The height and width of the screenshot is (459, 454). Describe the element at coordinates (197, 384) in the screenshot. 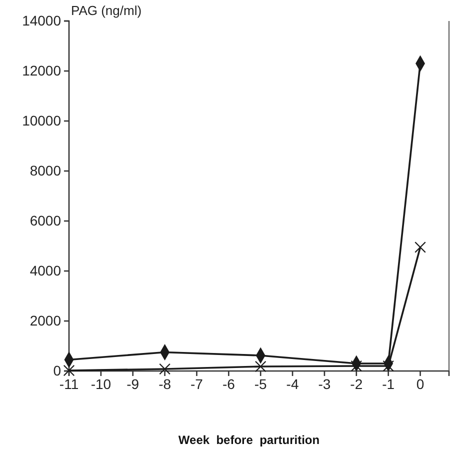

I see `x-tick-label: -7` at that location.